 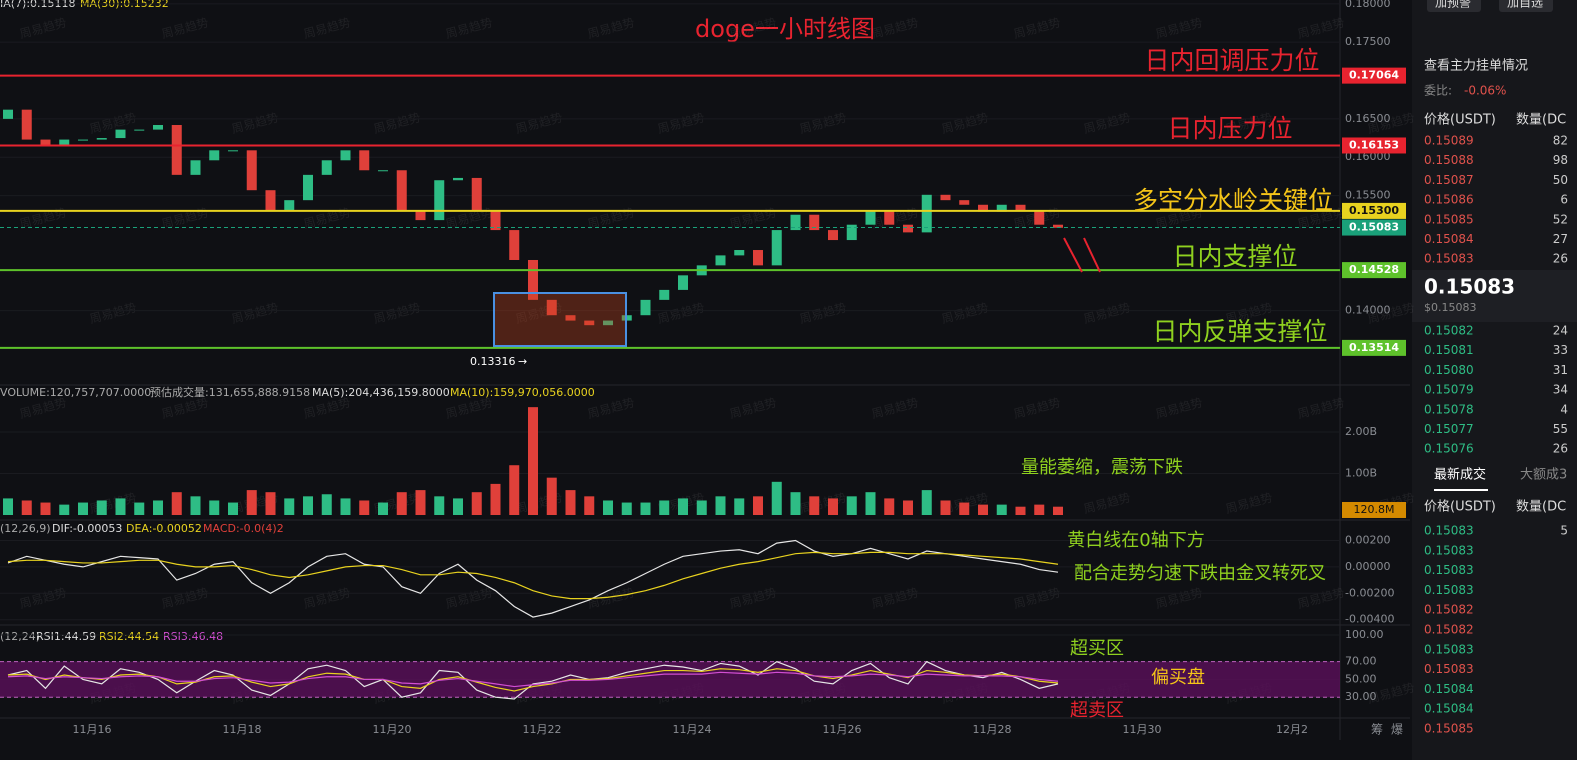 I want to click on book-qty: 82, so click(x=1560, y=141).